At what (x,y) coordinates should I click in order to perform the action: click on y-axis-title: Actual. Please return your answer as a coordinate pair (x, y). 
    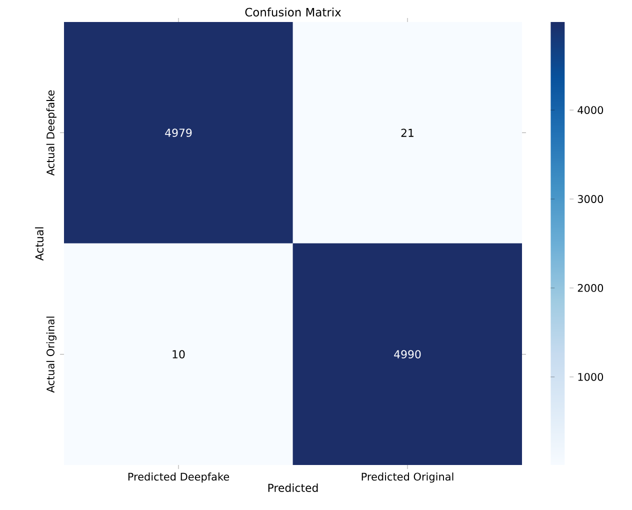
    Looking at the image, I should click on (39, 244).